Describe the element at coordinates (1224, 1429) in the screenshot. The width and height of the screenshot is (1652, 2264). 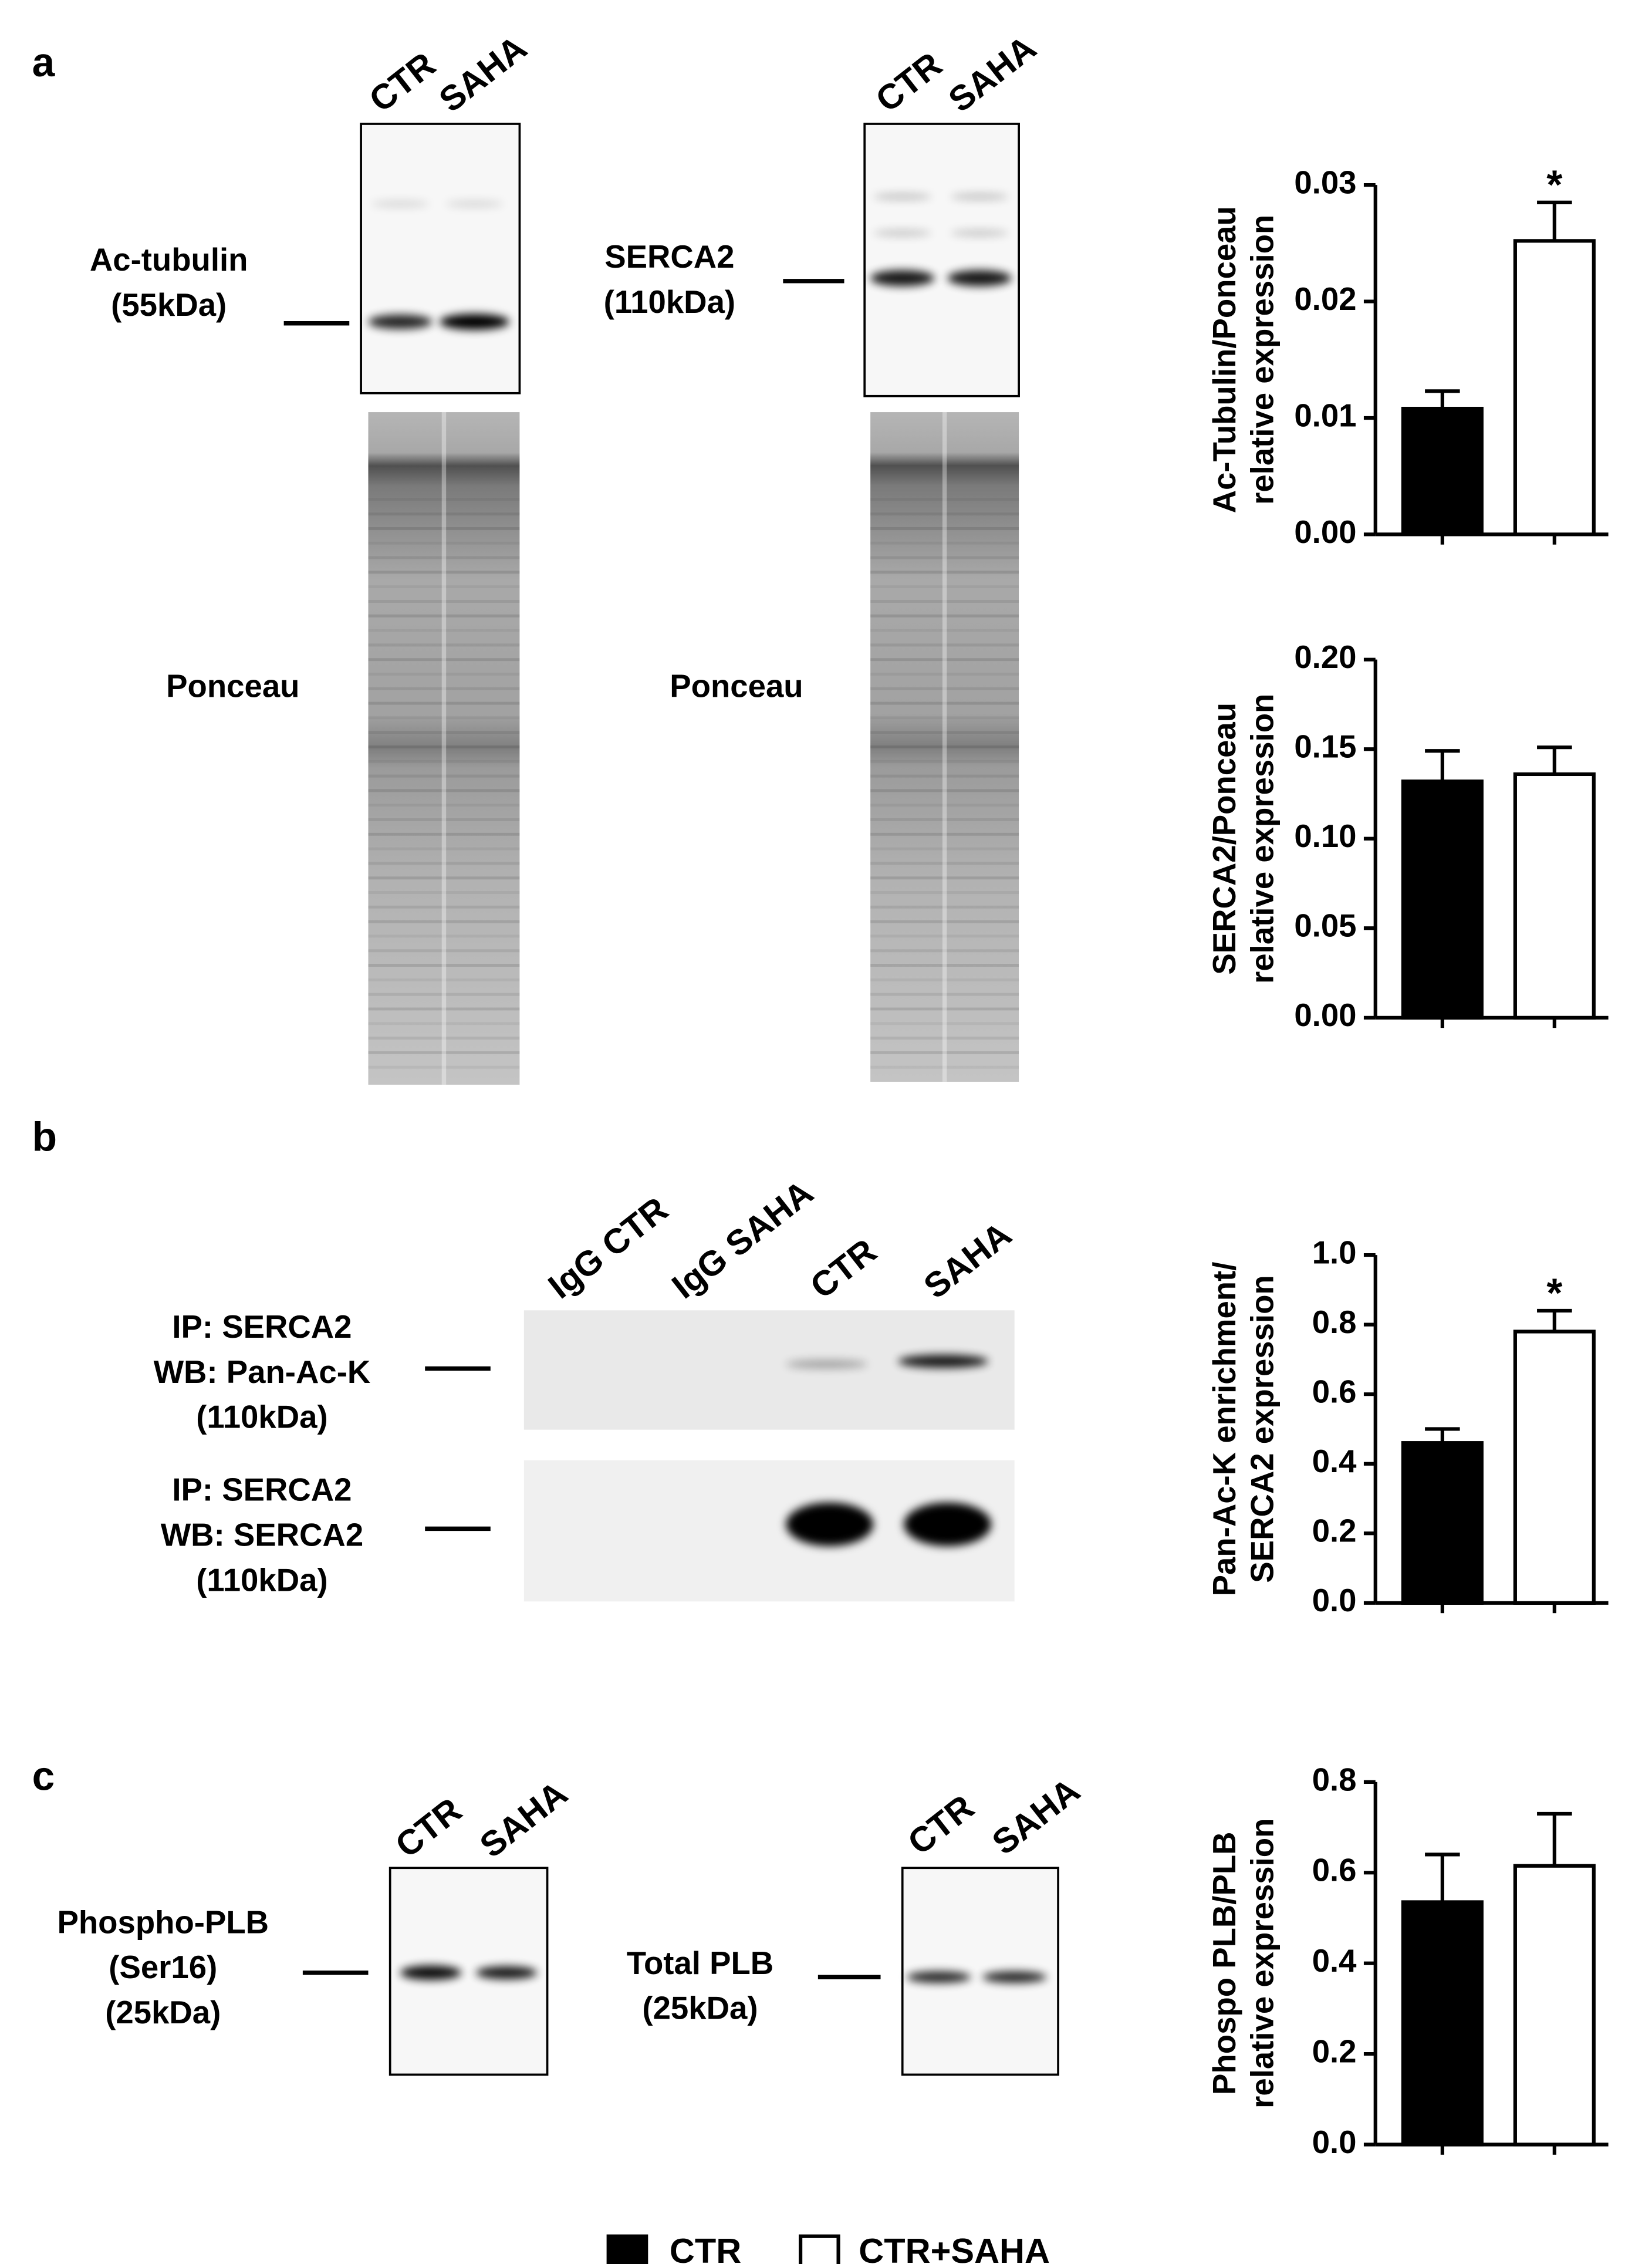
I see `y-axis-label: Pan-Ac-K enrichment/` at that location.